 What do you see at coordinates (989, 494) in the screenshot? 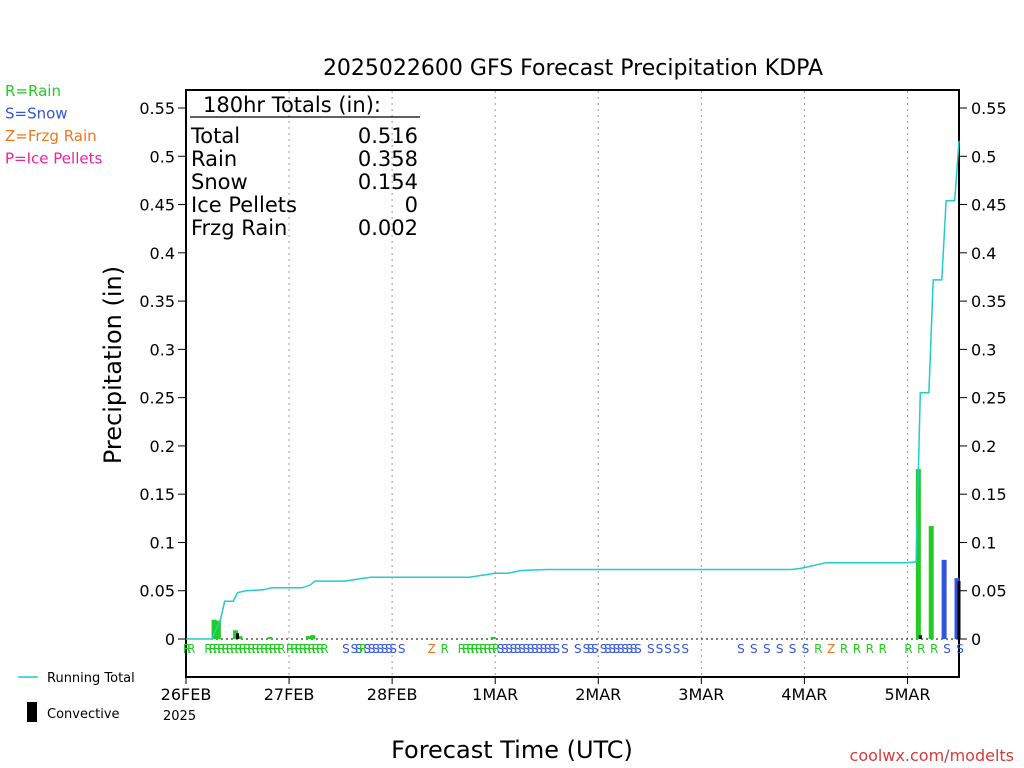
I see `y-tick-label-right: 0.15` at bounding box center [989, 494].